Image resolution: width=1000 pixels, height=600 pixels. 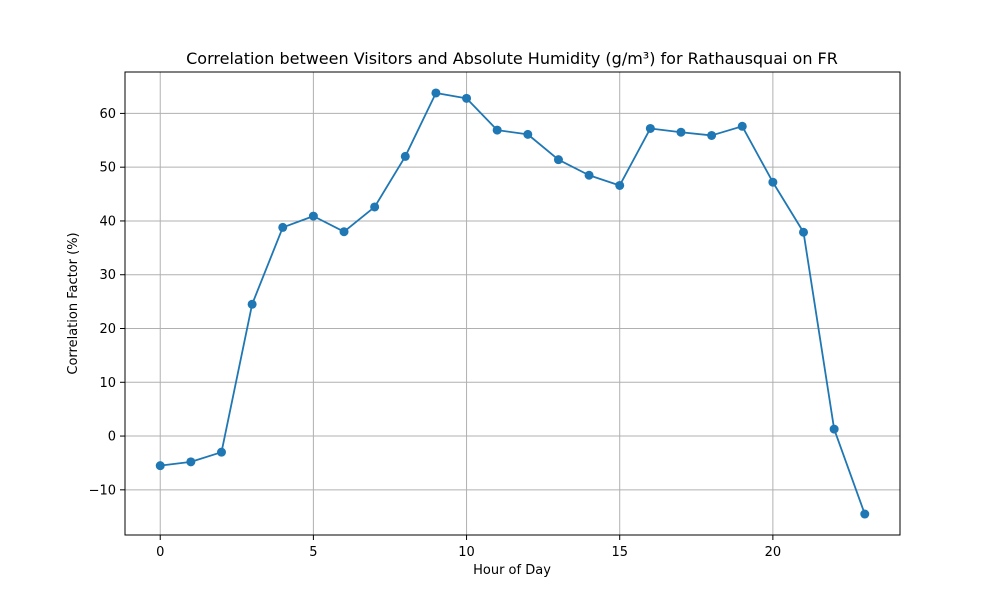 I want to click on y-tick-label: 30, so click(x=107, y=275).